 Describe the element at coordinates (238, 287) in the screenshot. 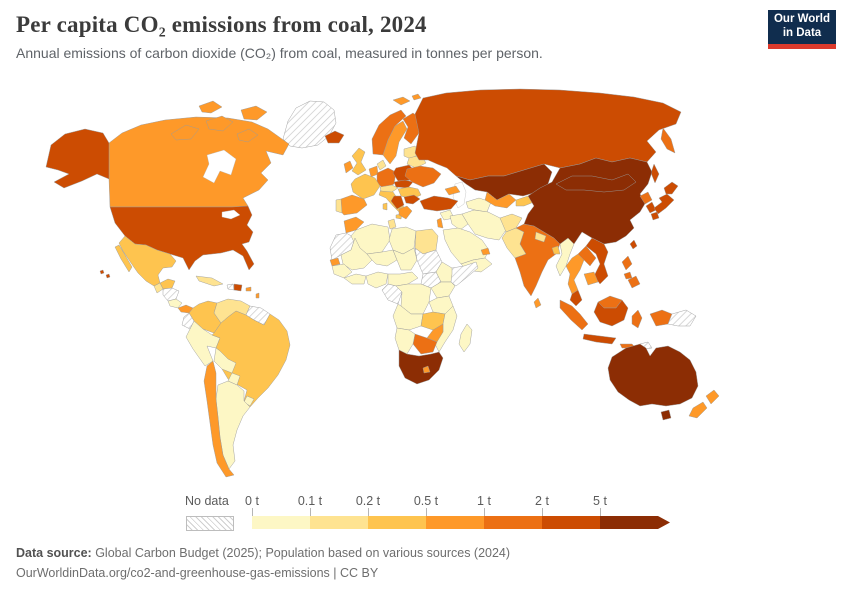

I see `country-dominican-republic` at that location.